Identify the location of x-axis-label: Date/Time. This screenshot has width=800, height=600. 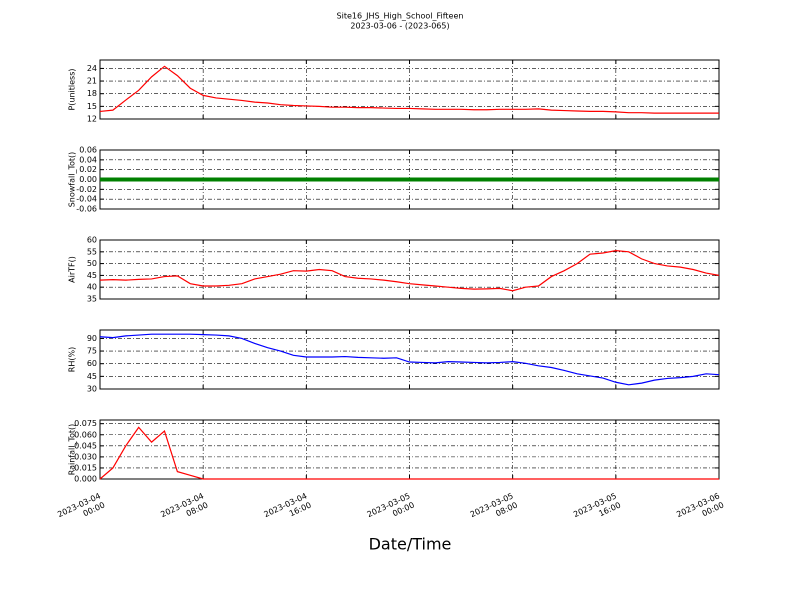
(410, 544).